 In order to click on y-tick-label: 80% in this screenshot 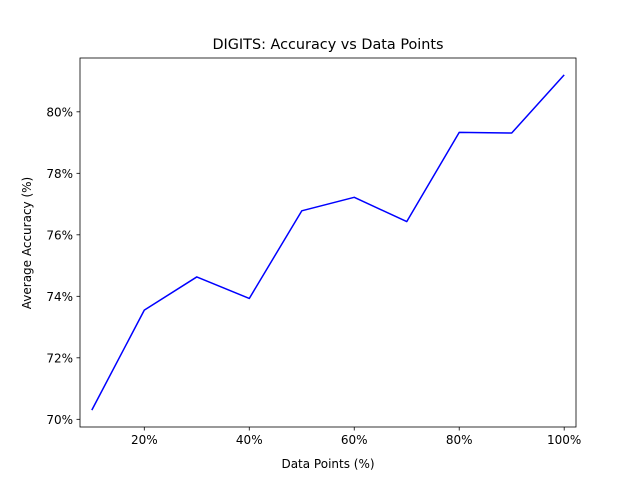, I will do `click(59, 112)`.